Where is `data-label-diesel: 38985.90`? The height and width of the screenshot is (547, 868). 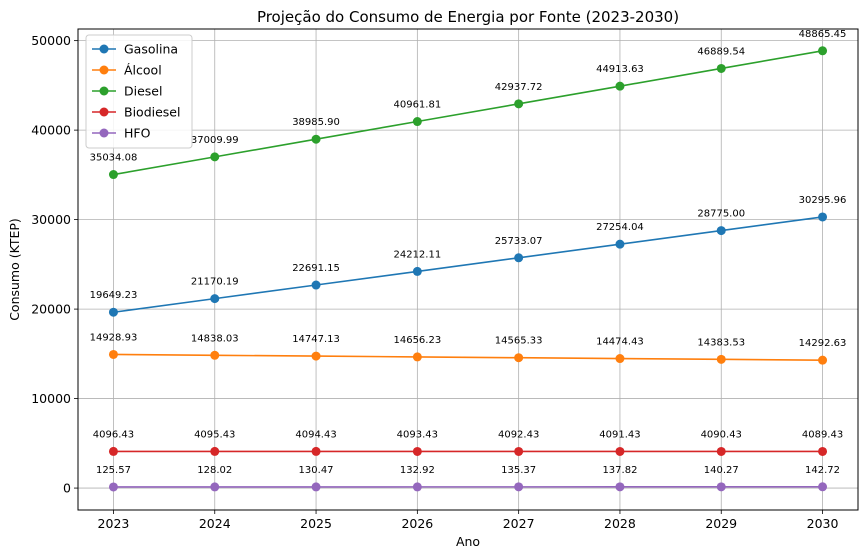 data-label-diesel: 38985.90 is located at coordinates (316, 122).